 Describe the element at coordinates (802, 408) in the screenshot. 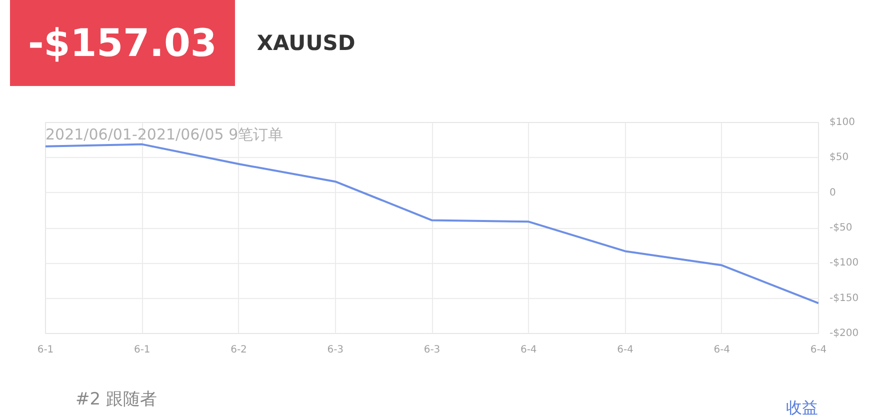

I see `text: 收益` at that location.